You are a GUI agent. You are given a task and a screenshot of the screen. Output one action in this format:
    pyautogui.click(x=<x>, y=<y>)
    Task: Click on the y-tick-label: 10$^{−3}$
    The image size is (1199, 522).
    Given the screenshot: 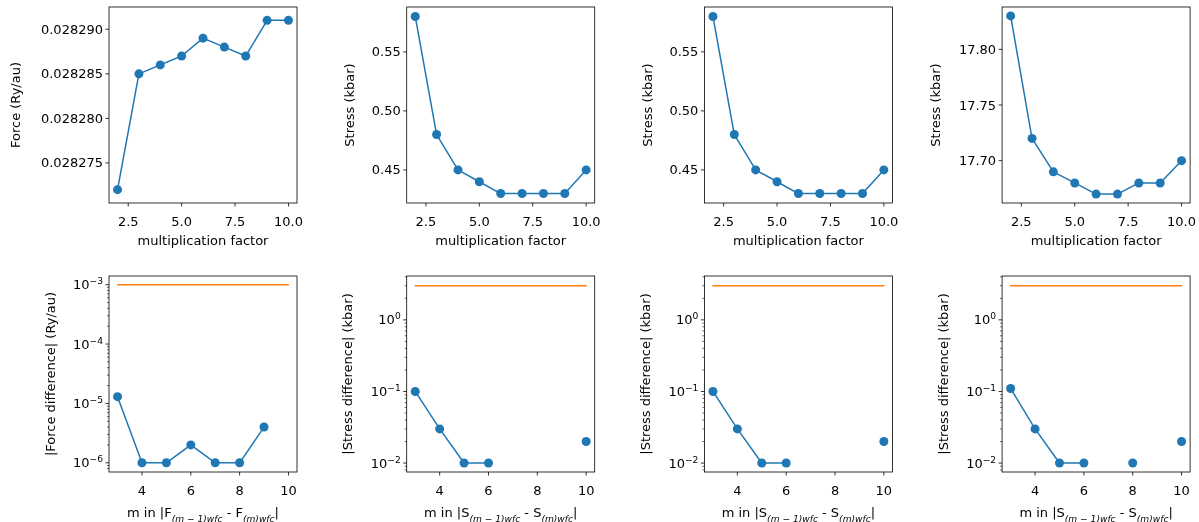 What is the action you would take?
    pyautogui.click(x=88, y=284)
    